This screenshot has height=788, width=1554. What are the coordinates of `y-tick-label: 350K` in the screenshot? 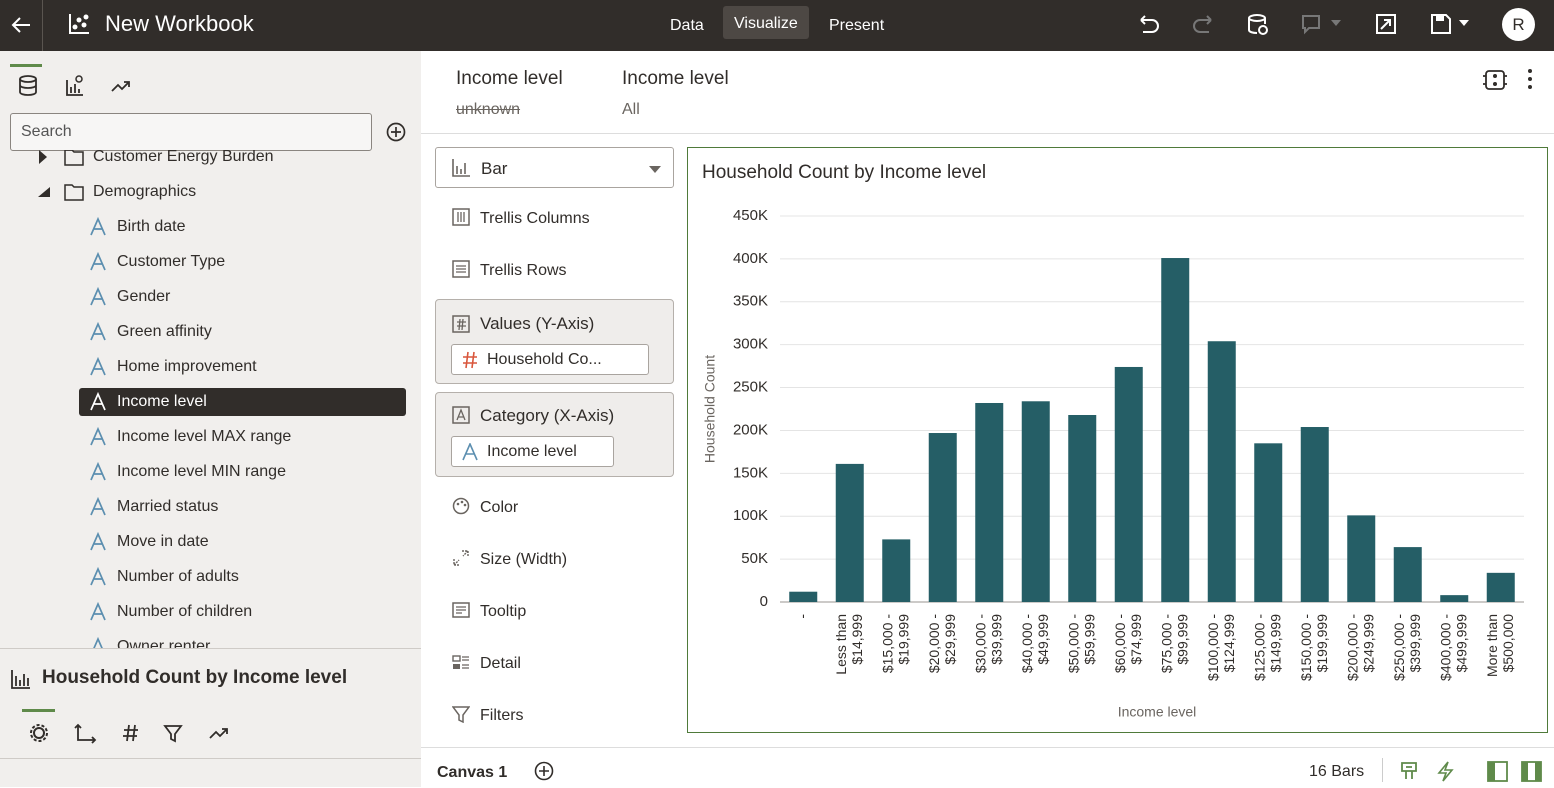 It's located at (750, 301).